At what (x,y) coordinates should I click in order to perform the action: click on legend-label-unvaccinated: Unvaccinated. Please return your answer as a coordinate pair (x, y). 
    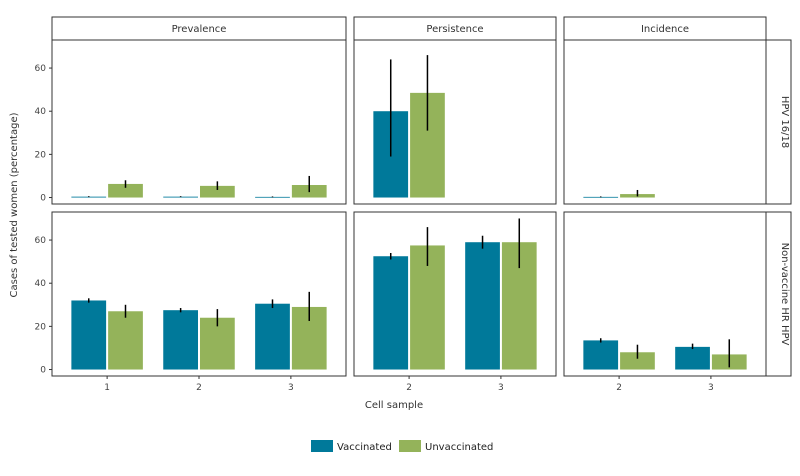
    Looking at the image, I should click on (459, 447).